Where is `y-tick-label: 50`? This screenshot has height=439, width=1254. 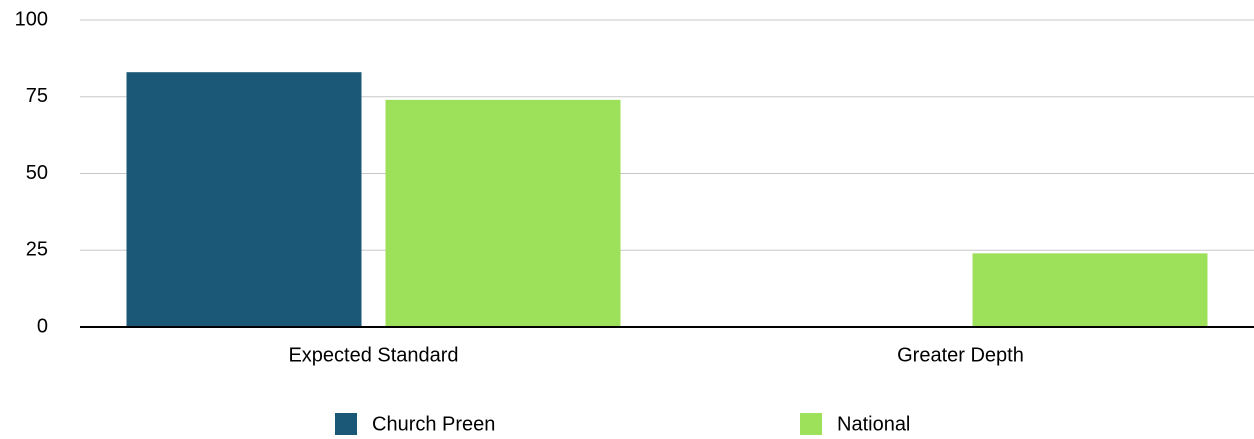 y-tick-label: 50 is located at coordinates (37, 173).